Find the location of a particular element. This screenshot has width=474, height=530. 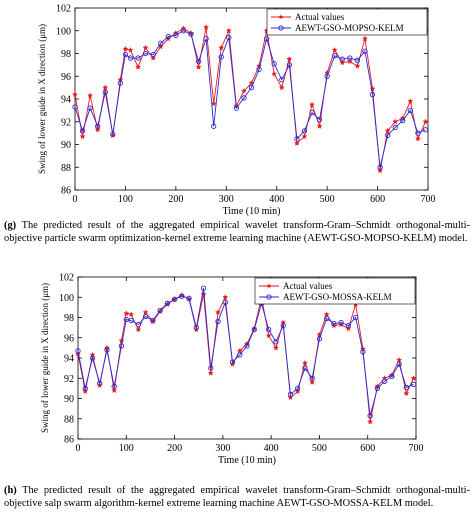

x-tick-label: 300 is located at coordinates (226, 199).